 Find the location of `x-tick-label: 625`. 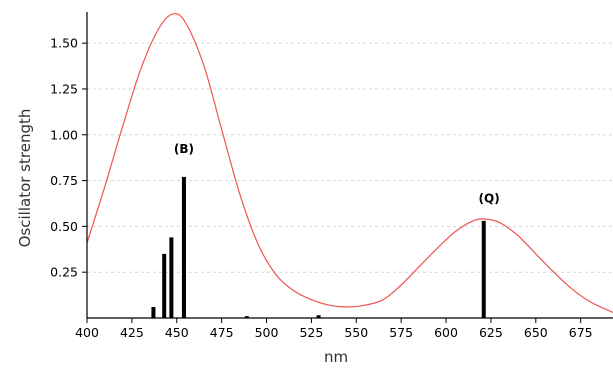

x-tick-label: 625 is located at coordinates (491, 332).